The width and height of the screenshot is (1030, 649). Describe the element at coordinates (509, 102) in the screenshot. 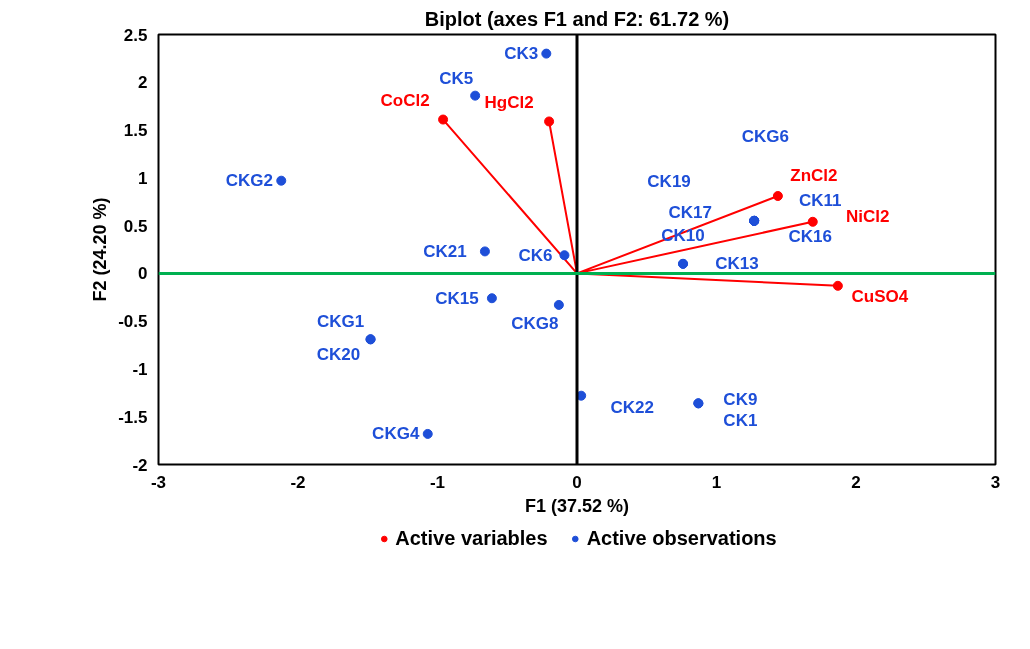

I see `annotation: HgCl2` at that location.